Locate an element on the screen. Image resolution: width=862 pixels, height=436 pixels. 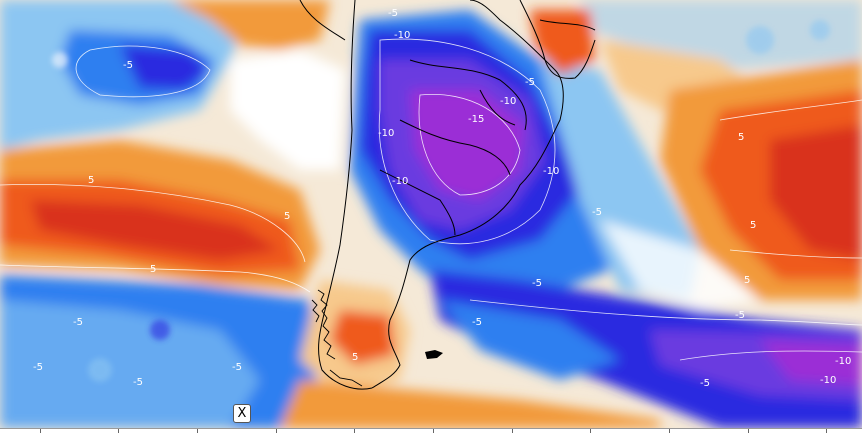
chile-islands is located at coordinates (337, 338).